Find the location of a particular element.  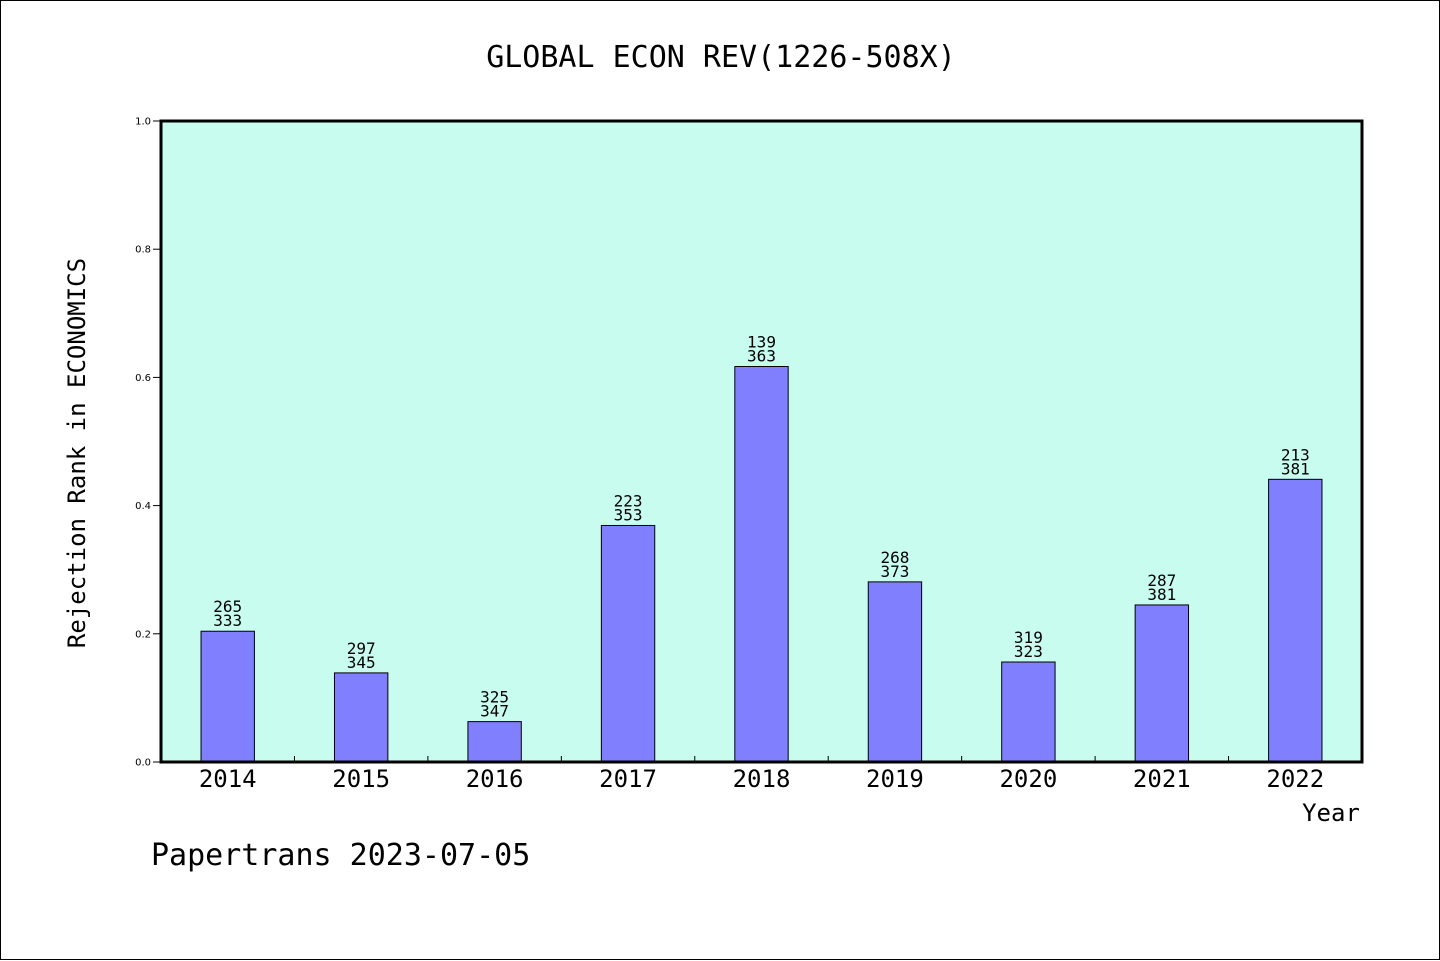

y-tick-label: 0.4 is located at coordinates (143, 506).